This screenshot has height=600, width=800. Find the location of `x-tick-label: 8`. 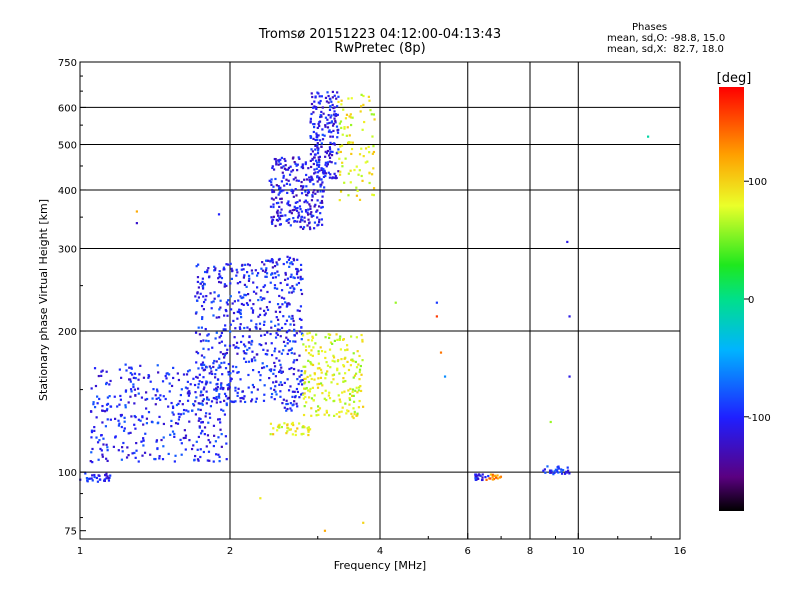

x-tick-label: 8 is located at coordinates (530, 551).